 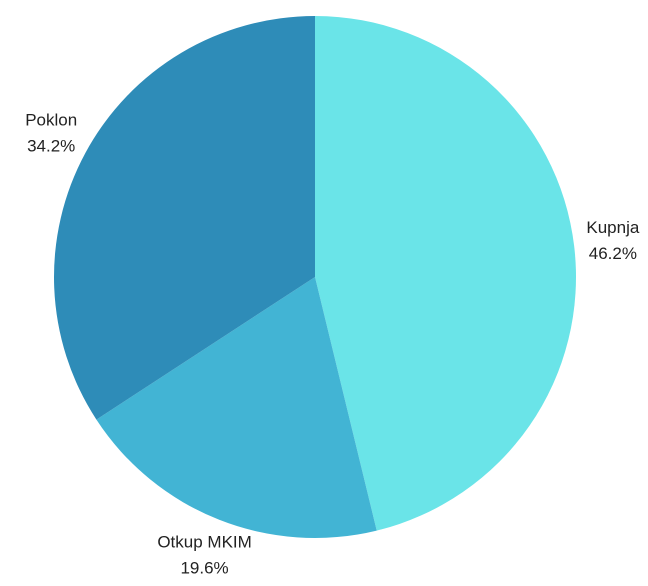 What do you see at coordinates (613, 253) in the screenshot?
I see `slice-value-label: 46.2%` at bounding box center [613, 253].